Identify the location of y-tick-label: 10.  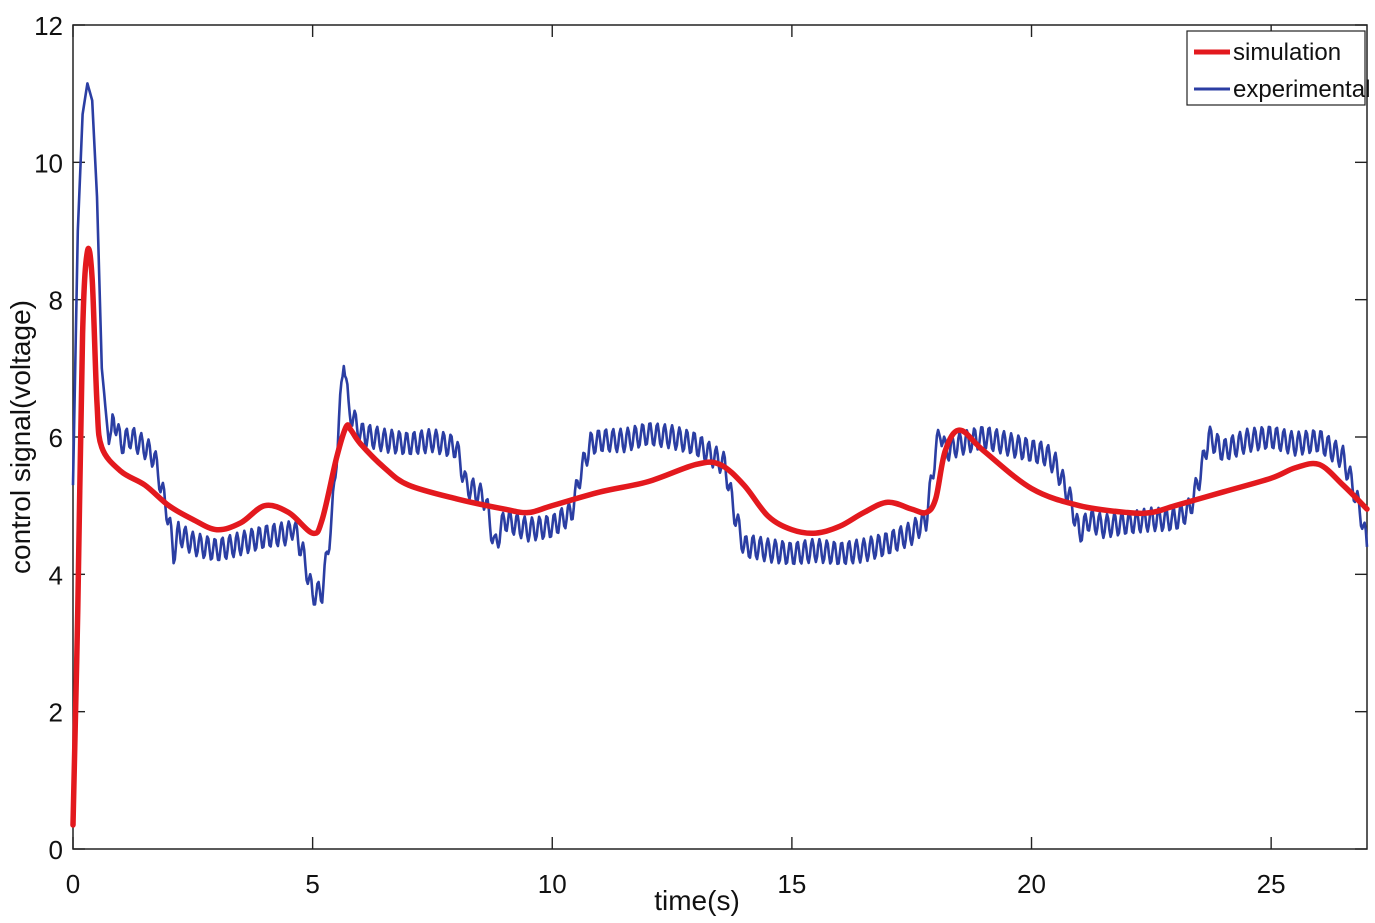
(48, 163).